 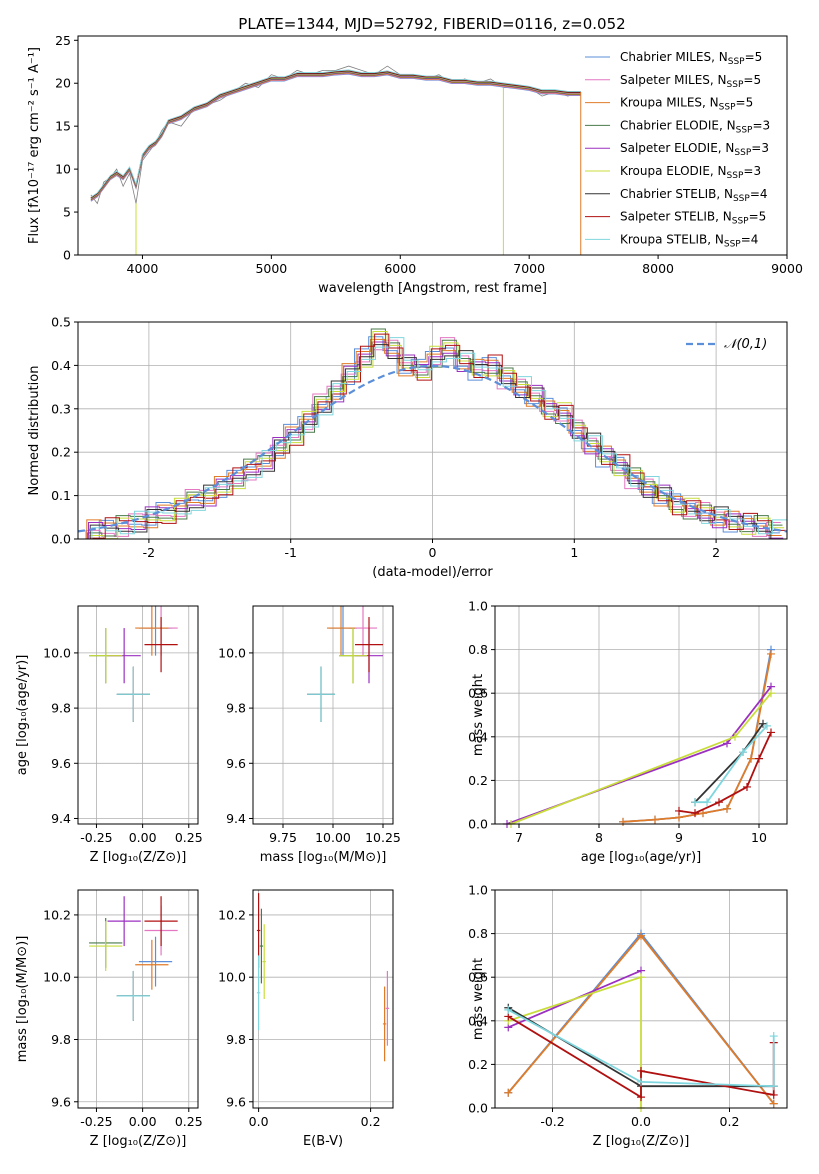 What do you see at coordinates (189, 1121) in the screenshot?
I see `x-tick-label: 0.25` at bounding box center [189, 1121].